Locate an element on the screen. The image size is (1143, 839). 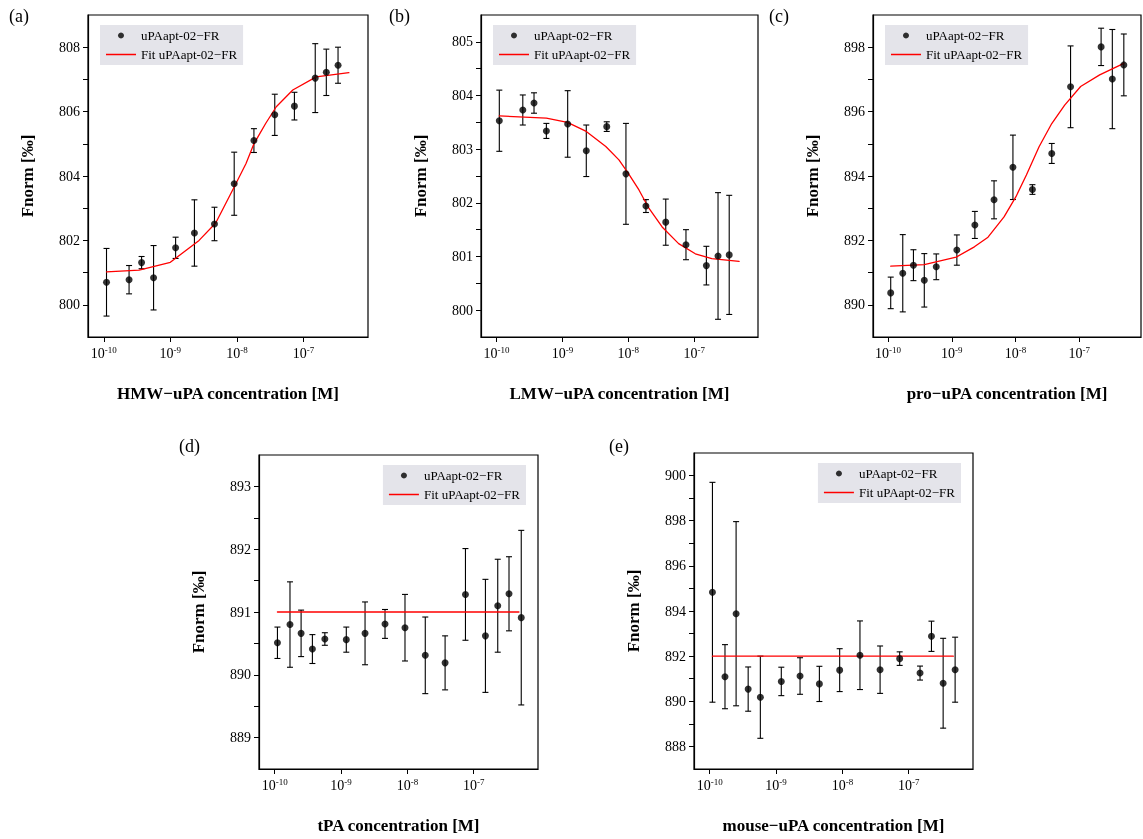
y-tick-label: 801 is located at coordinates (462, 256).